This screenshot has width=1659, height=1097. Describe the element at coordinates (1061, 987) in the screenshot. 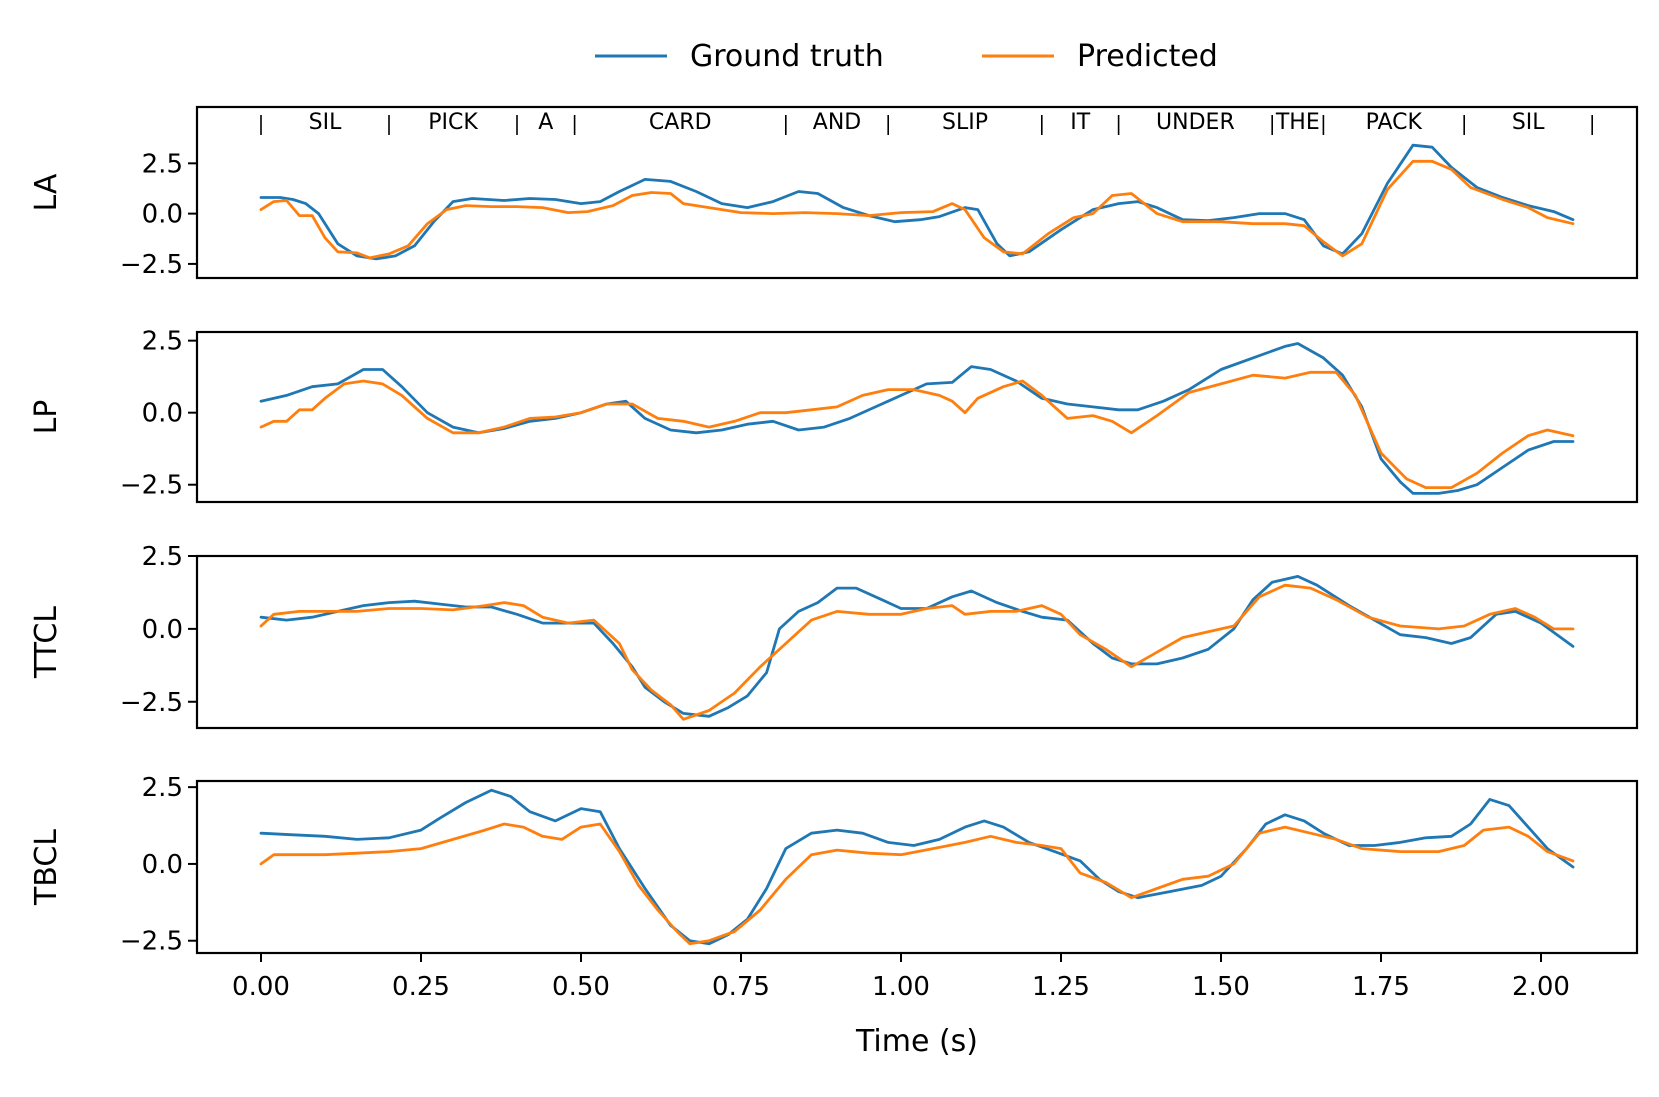

I see `x-tick-label: 1.25` at that location.